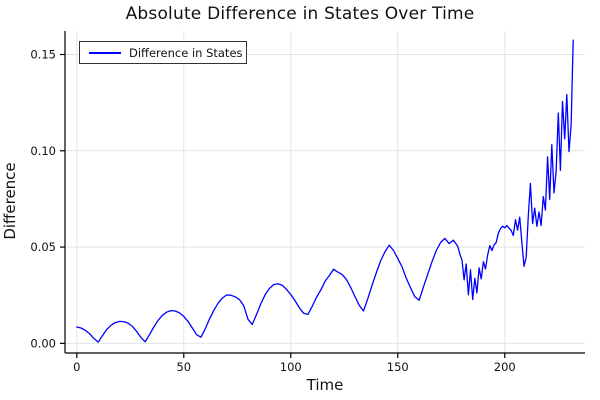 Image resolution: width=600 pixels, height=400 pixels. I want to click on x-tick-label: 50, so click(183, 367).